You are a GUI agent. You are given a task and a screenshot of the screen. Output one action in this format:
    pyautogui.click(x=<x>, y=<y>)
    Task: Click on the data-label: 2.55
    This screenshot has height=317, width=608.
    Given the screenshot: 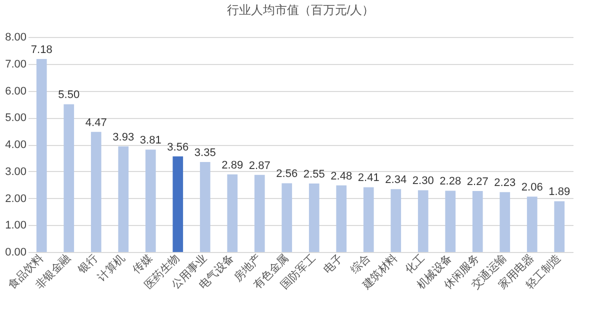 What is the action you would take?
    pyautogui.click(x=314, y=174)
    